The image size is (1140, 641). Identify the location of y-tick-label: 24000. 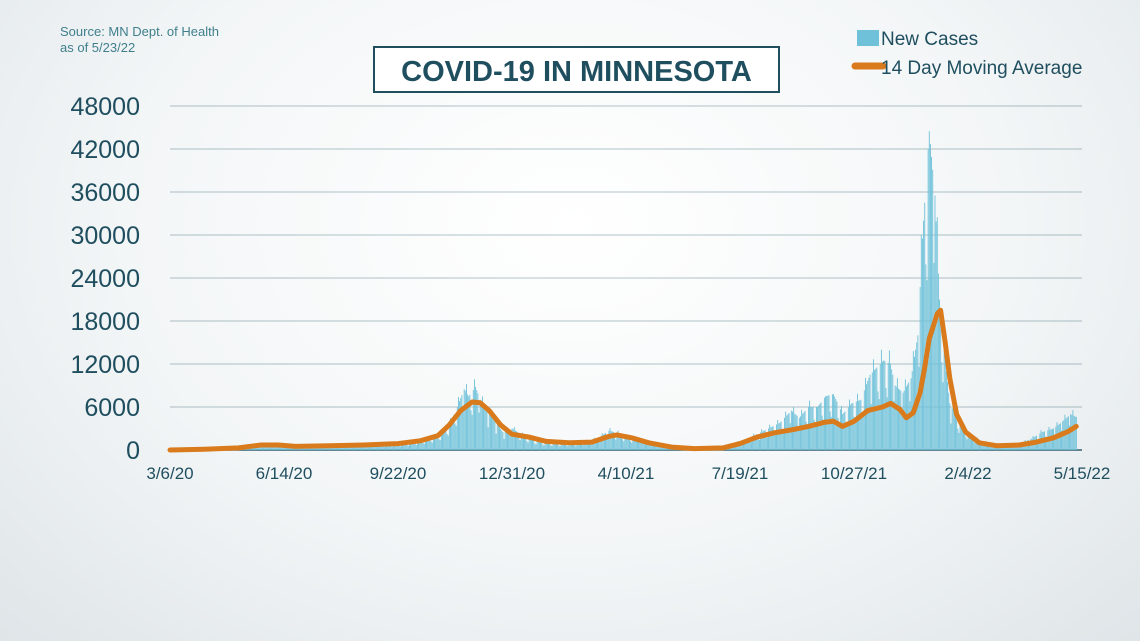
(105, 279).